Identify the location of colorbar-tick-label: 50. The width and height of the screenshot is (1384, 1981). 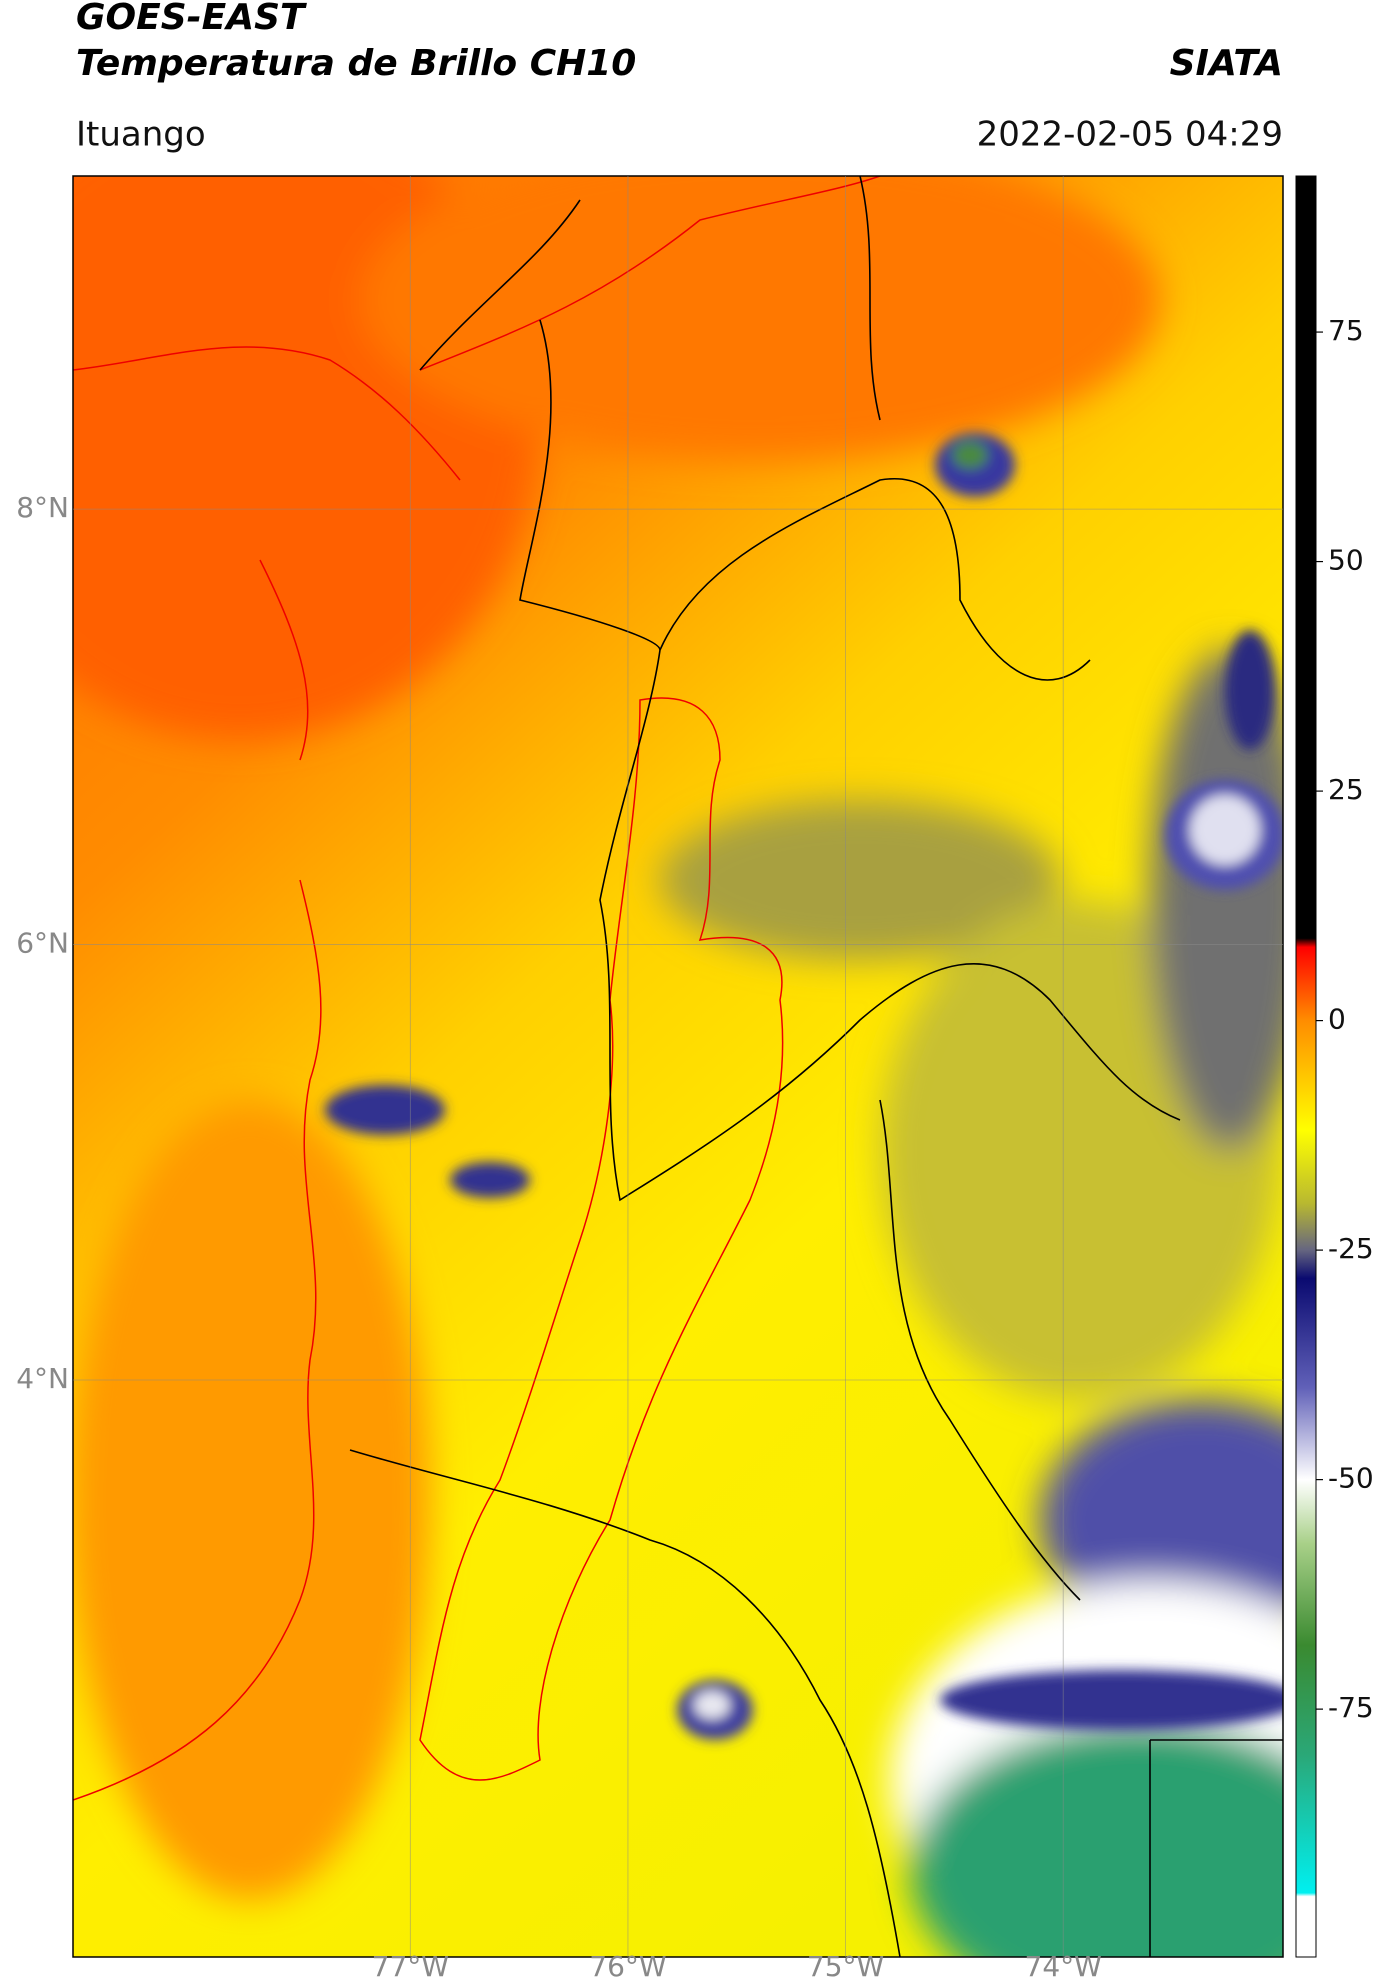
(1346, 560).